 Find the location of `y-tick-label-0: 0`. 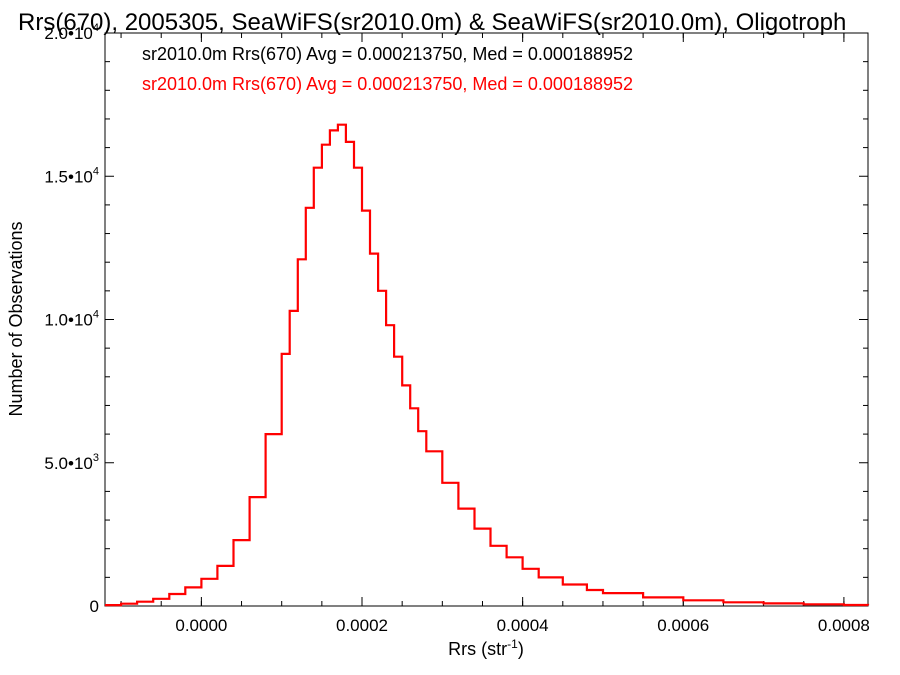

y-tick-label-0: 0 is located at coordinates (94, 606).